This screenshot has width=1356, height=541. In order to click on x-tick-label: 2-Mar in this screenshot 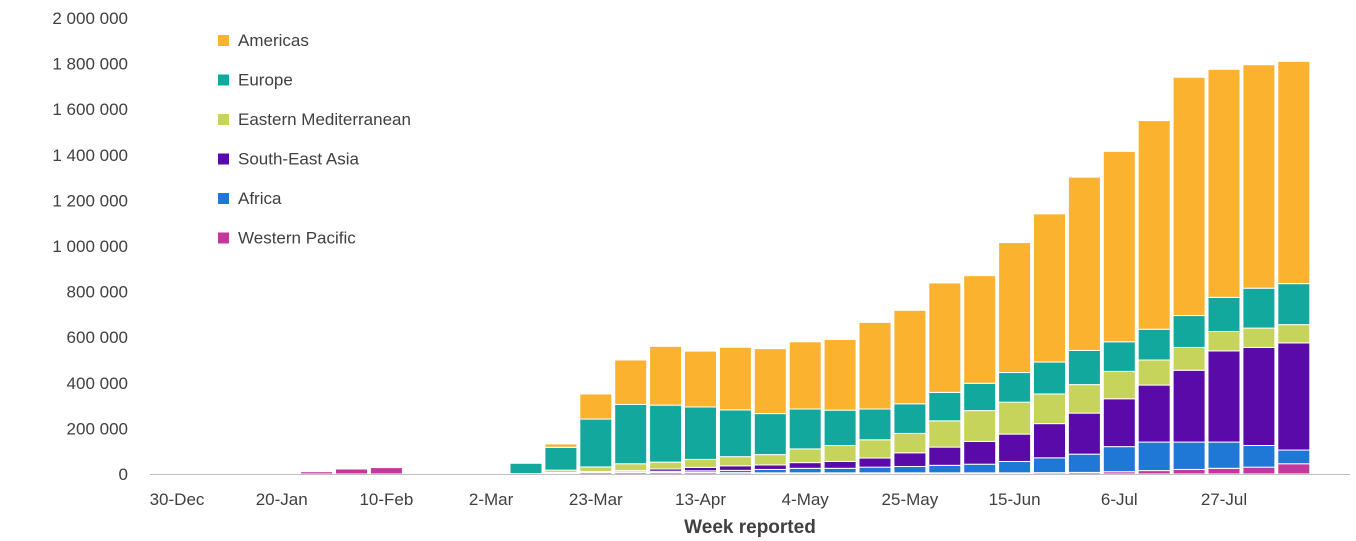, I will do `click(491, 499)`.